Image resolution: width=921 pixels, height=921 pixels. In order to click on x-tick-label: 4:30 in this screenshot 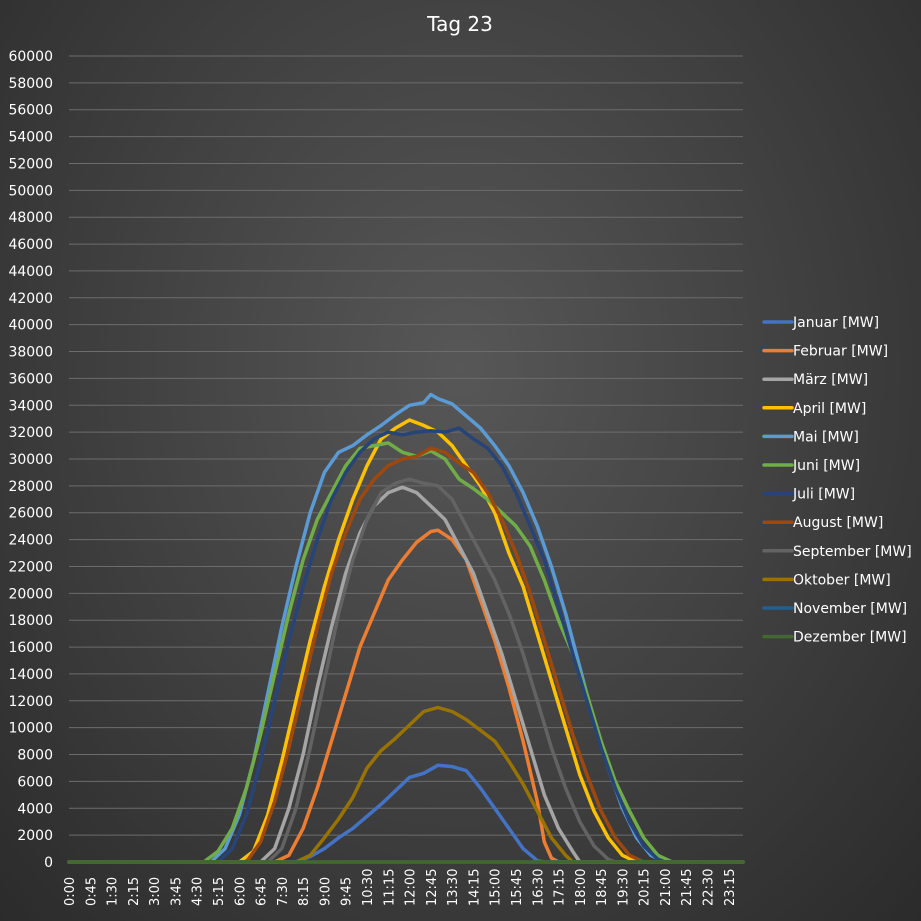, I will do `click(198, 891)`.